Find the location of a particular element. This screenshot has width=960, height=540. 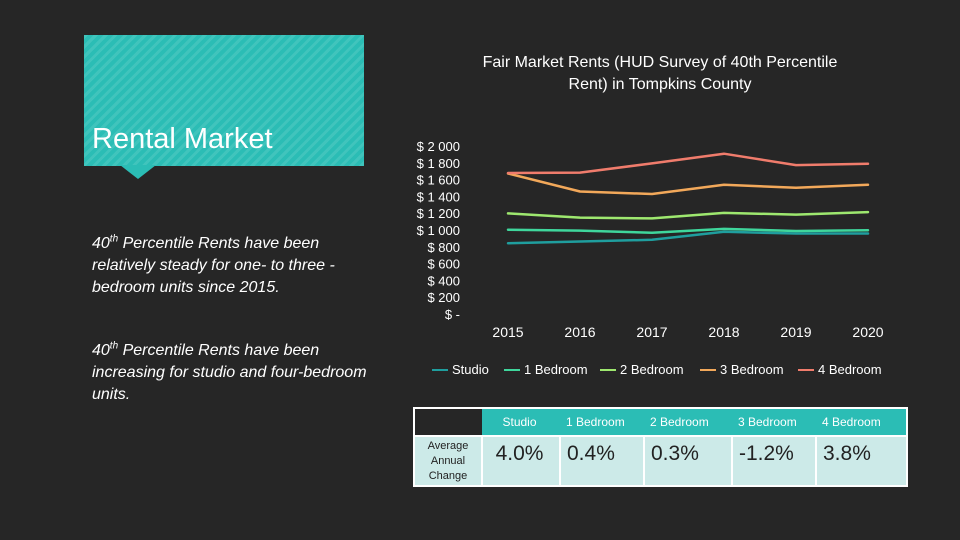

legend-swatch-studio is located at coordinates (440, 369).